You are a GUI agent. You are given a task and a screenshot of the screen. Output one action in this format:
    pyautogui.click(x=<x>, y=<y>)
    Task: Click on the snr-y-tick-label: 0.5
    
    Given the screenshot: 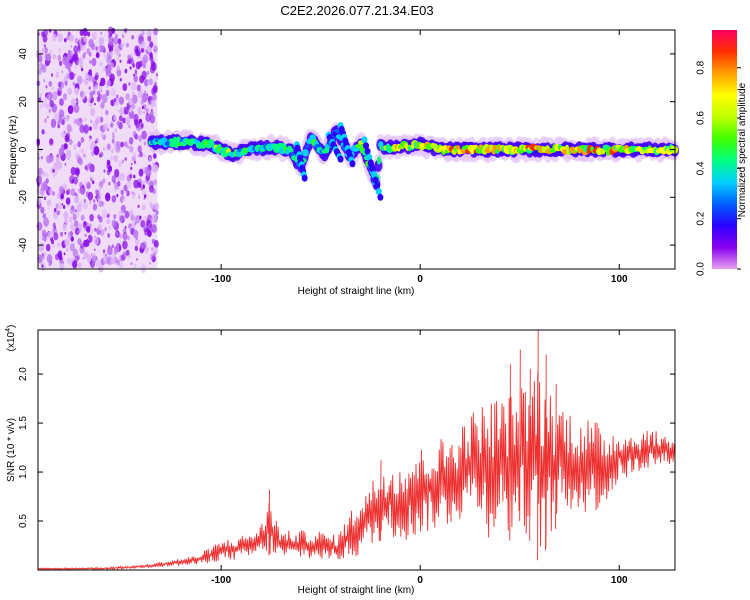 What is the action you would take?
    pyautogui.click(x=23, y=521)
    